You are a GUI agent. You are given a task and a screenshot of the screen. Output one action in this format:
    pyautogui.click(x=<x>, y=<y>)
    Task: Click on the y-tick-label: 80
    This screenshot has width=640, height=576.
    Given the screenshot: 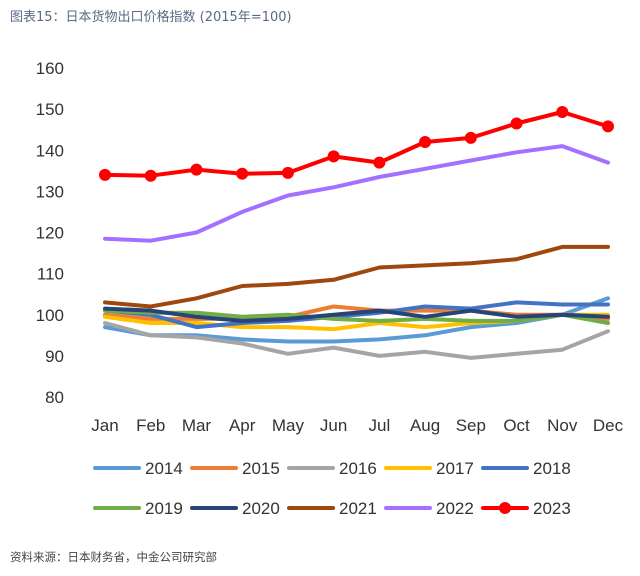 What is the action you would take?
    pyautogui.click(x=54, y=397)
    